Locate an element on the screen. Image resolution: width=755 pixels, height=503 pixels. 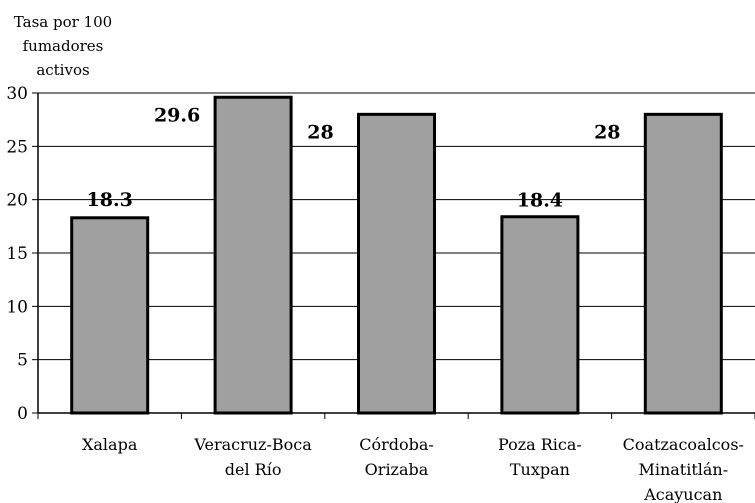
y-axis-title-line-3: activos is located at coordinates (63, 70).